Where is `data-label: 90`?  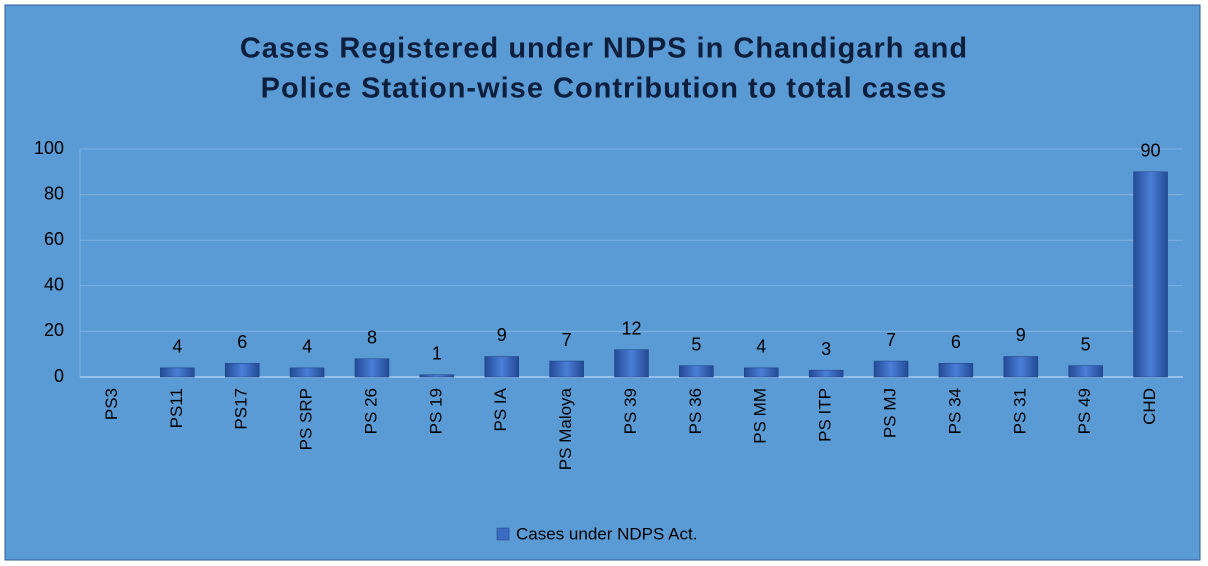 data-label: 90 is located at coordinates (1151, 151).